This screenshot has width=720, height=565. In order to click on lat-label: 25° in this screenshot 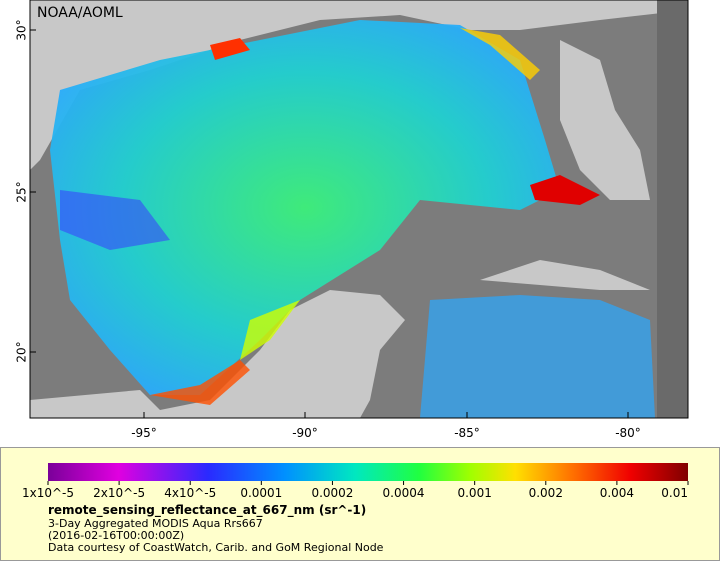, I will do `click(22, 191)`.